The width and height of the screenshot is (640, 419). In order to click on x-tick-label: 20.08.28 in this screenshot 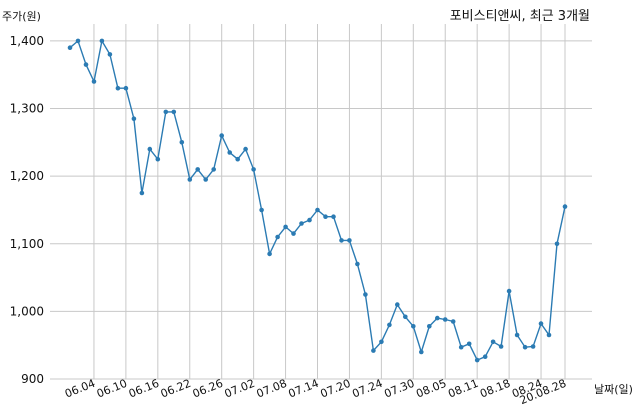, I will do `click(543, 392)`.